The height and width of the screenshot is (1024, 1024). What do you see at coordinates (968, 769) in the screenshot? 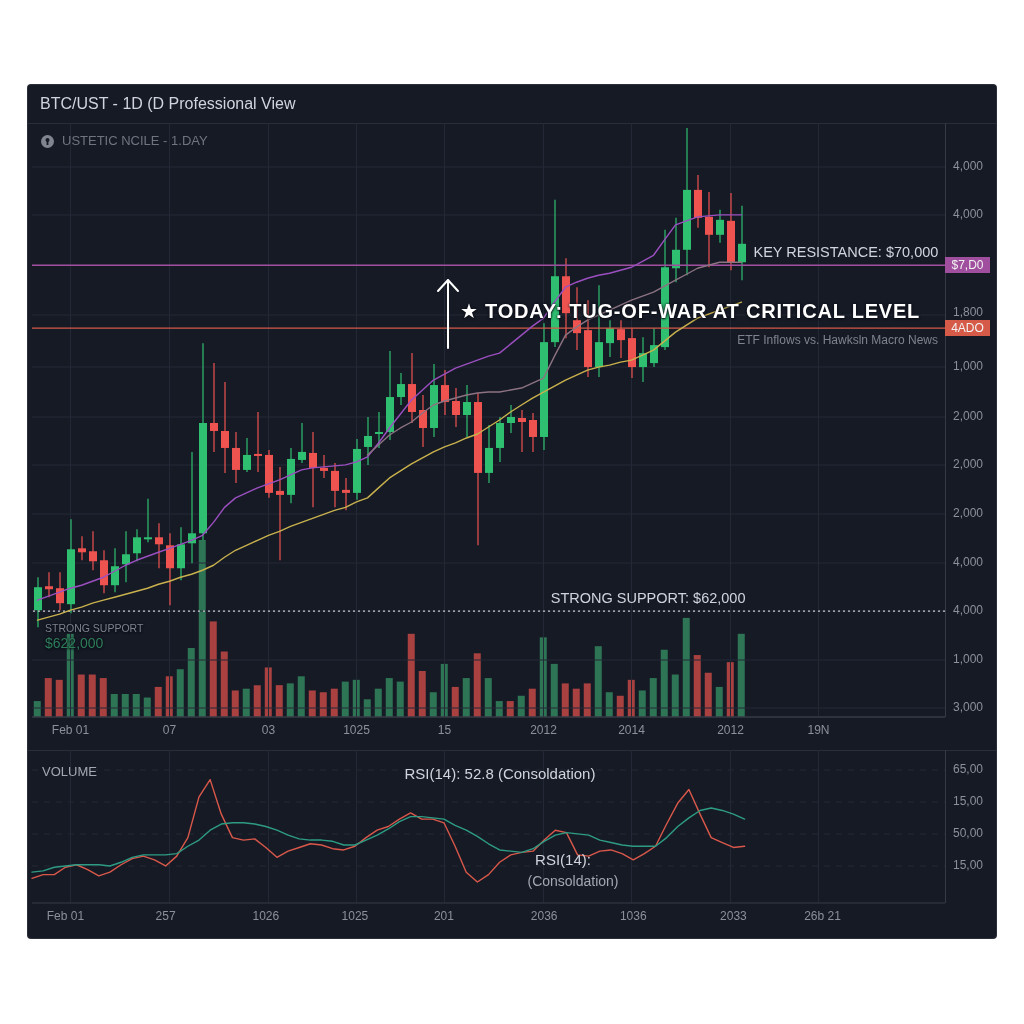
I see `text: 65,00` at bounding box center [968, 769].